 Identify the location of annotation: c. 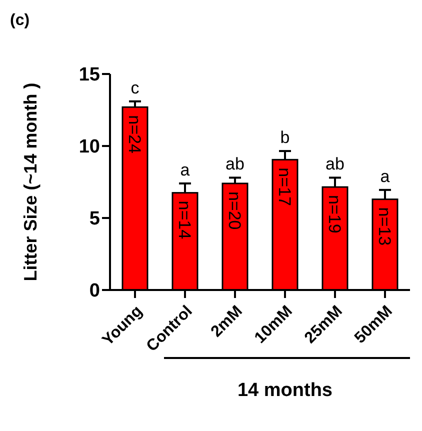
(135, 88).